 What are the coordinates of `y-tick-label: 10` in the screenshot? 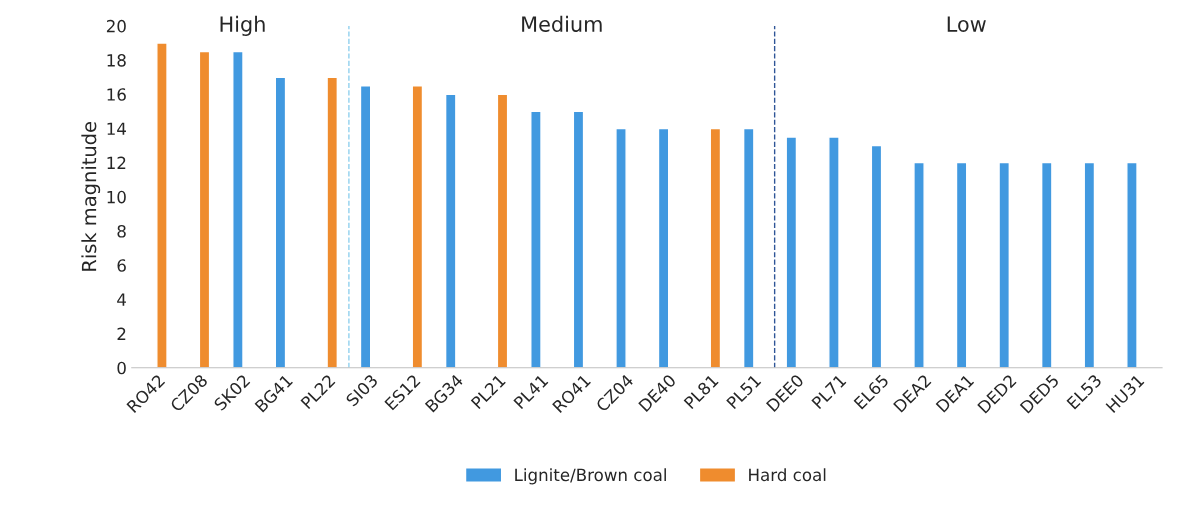 It's located at (116, 197).